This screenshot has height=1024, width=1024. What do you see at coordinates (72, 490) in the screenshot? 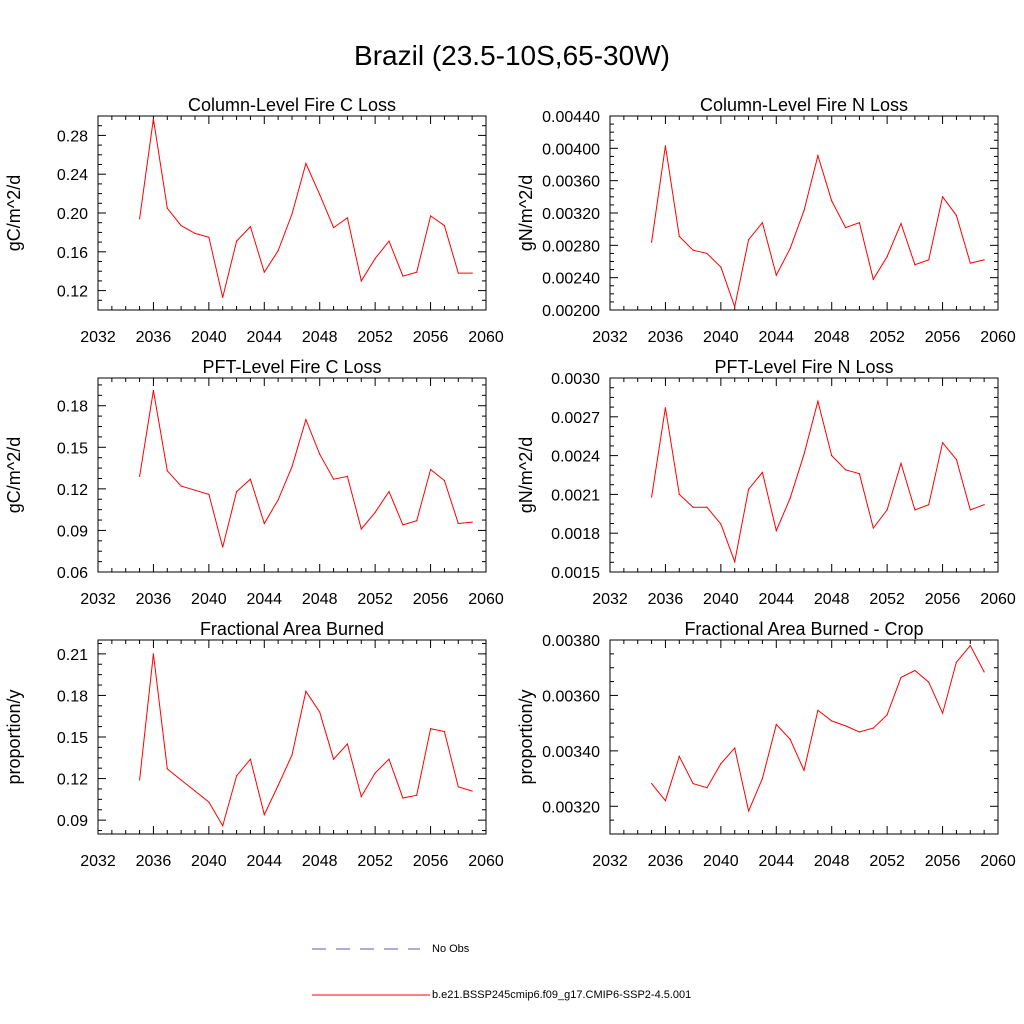
I see `y-tick-label: 0.12` at bounding box center [72, 490].